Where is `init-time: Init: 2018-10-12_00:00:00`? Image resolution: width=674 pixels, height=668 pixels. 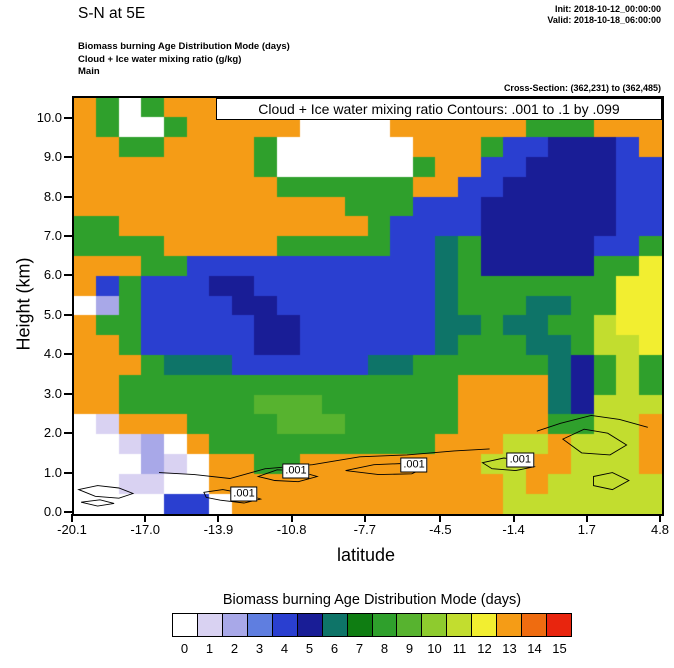
init-time: Init: 2018-10-12_00:00:00 is located at coordinates (607, 9).